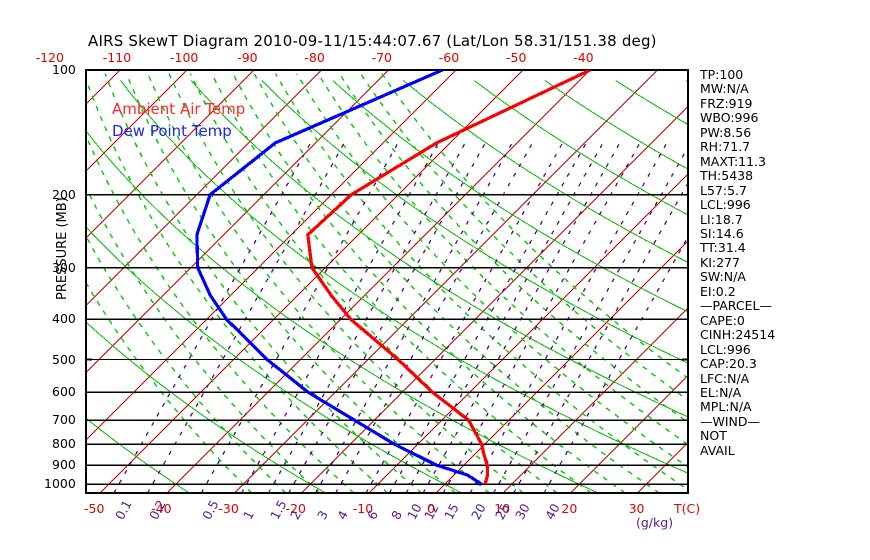 This screenshot has width=870, height=560. I want to click on bottom-temp-tick--40: -40, so click(161, 508).